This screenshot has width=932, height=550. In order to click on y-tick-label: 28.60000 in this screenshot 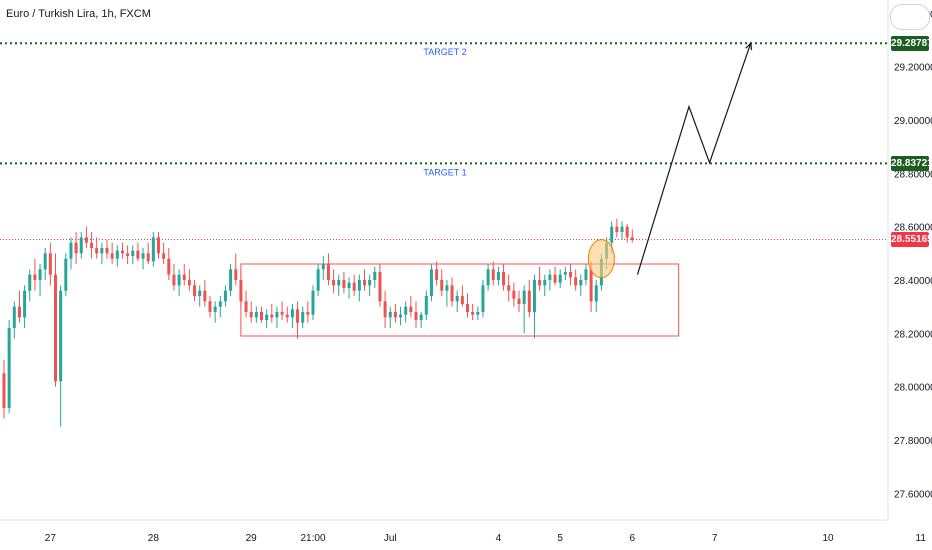, I will do `click(913, 228)`.